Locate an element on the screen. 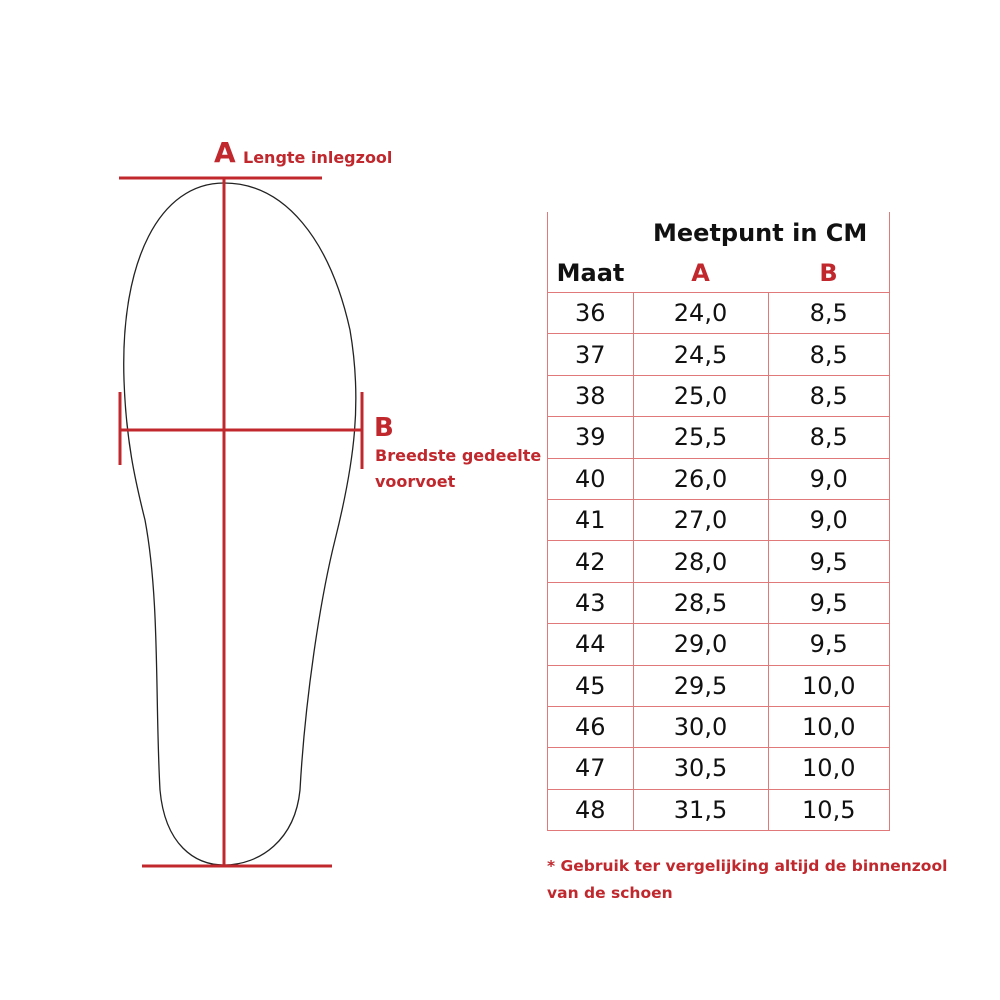 The height and width of the screenshot is (1000, 1000). table-row: 38 25,0 8,5 is located at coordinates (718, 396).